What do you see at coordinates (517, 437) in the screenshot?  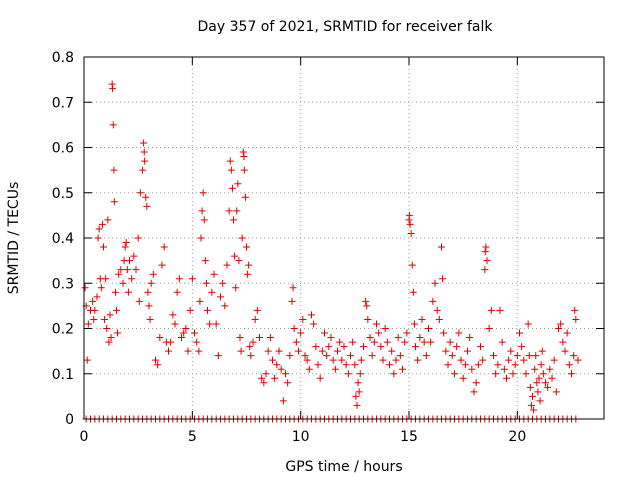 I see `x-tick-label: 20` at bounding box center [517, 437].